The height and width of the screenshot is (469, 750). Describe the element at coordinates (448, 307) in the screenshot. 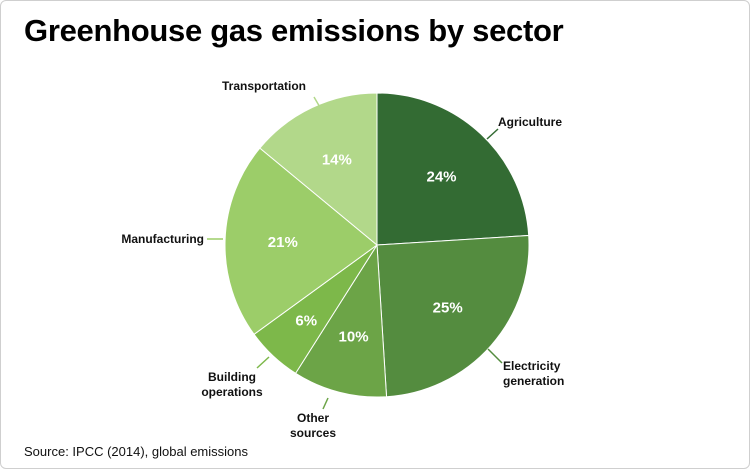

I see `slice-value-label: 25%` at that location.